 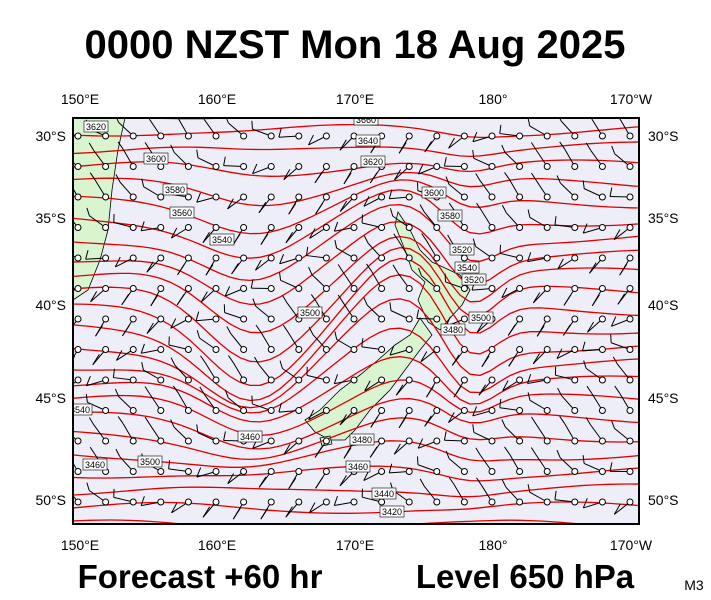 What do you see at coordinates (525, 576) in the screenshot?
I see `level-label: Level 650 hPa` at bounding box center [525, 576].